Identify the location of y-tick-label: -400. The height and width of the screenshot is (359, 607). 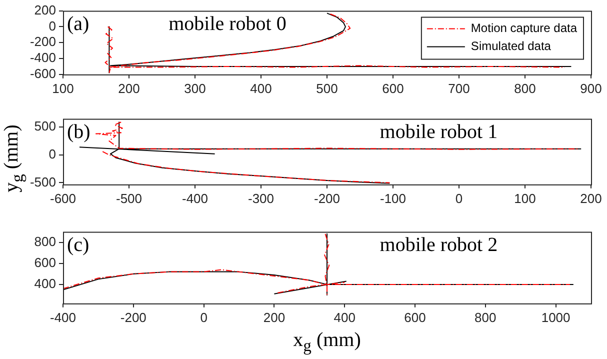
(43, 58).